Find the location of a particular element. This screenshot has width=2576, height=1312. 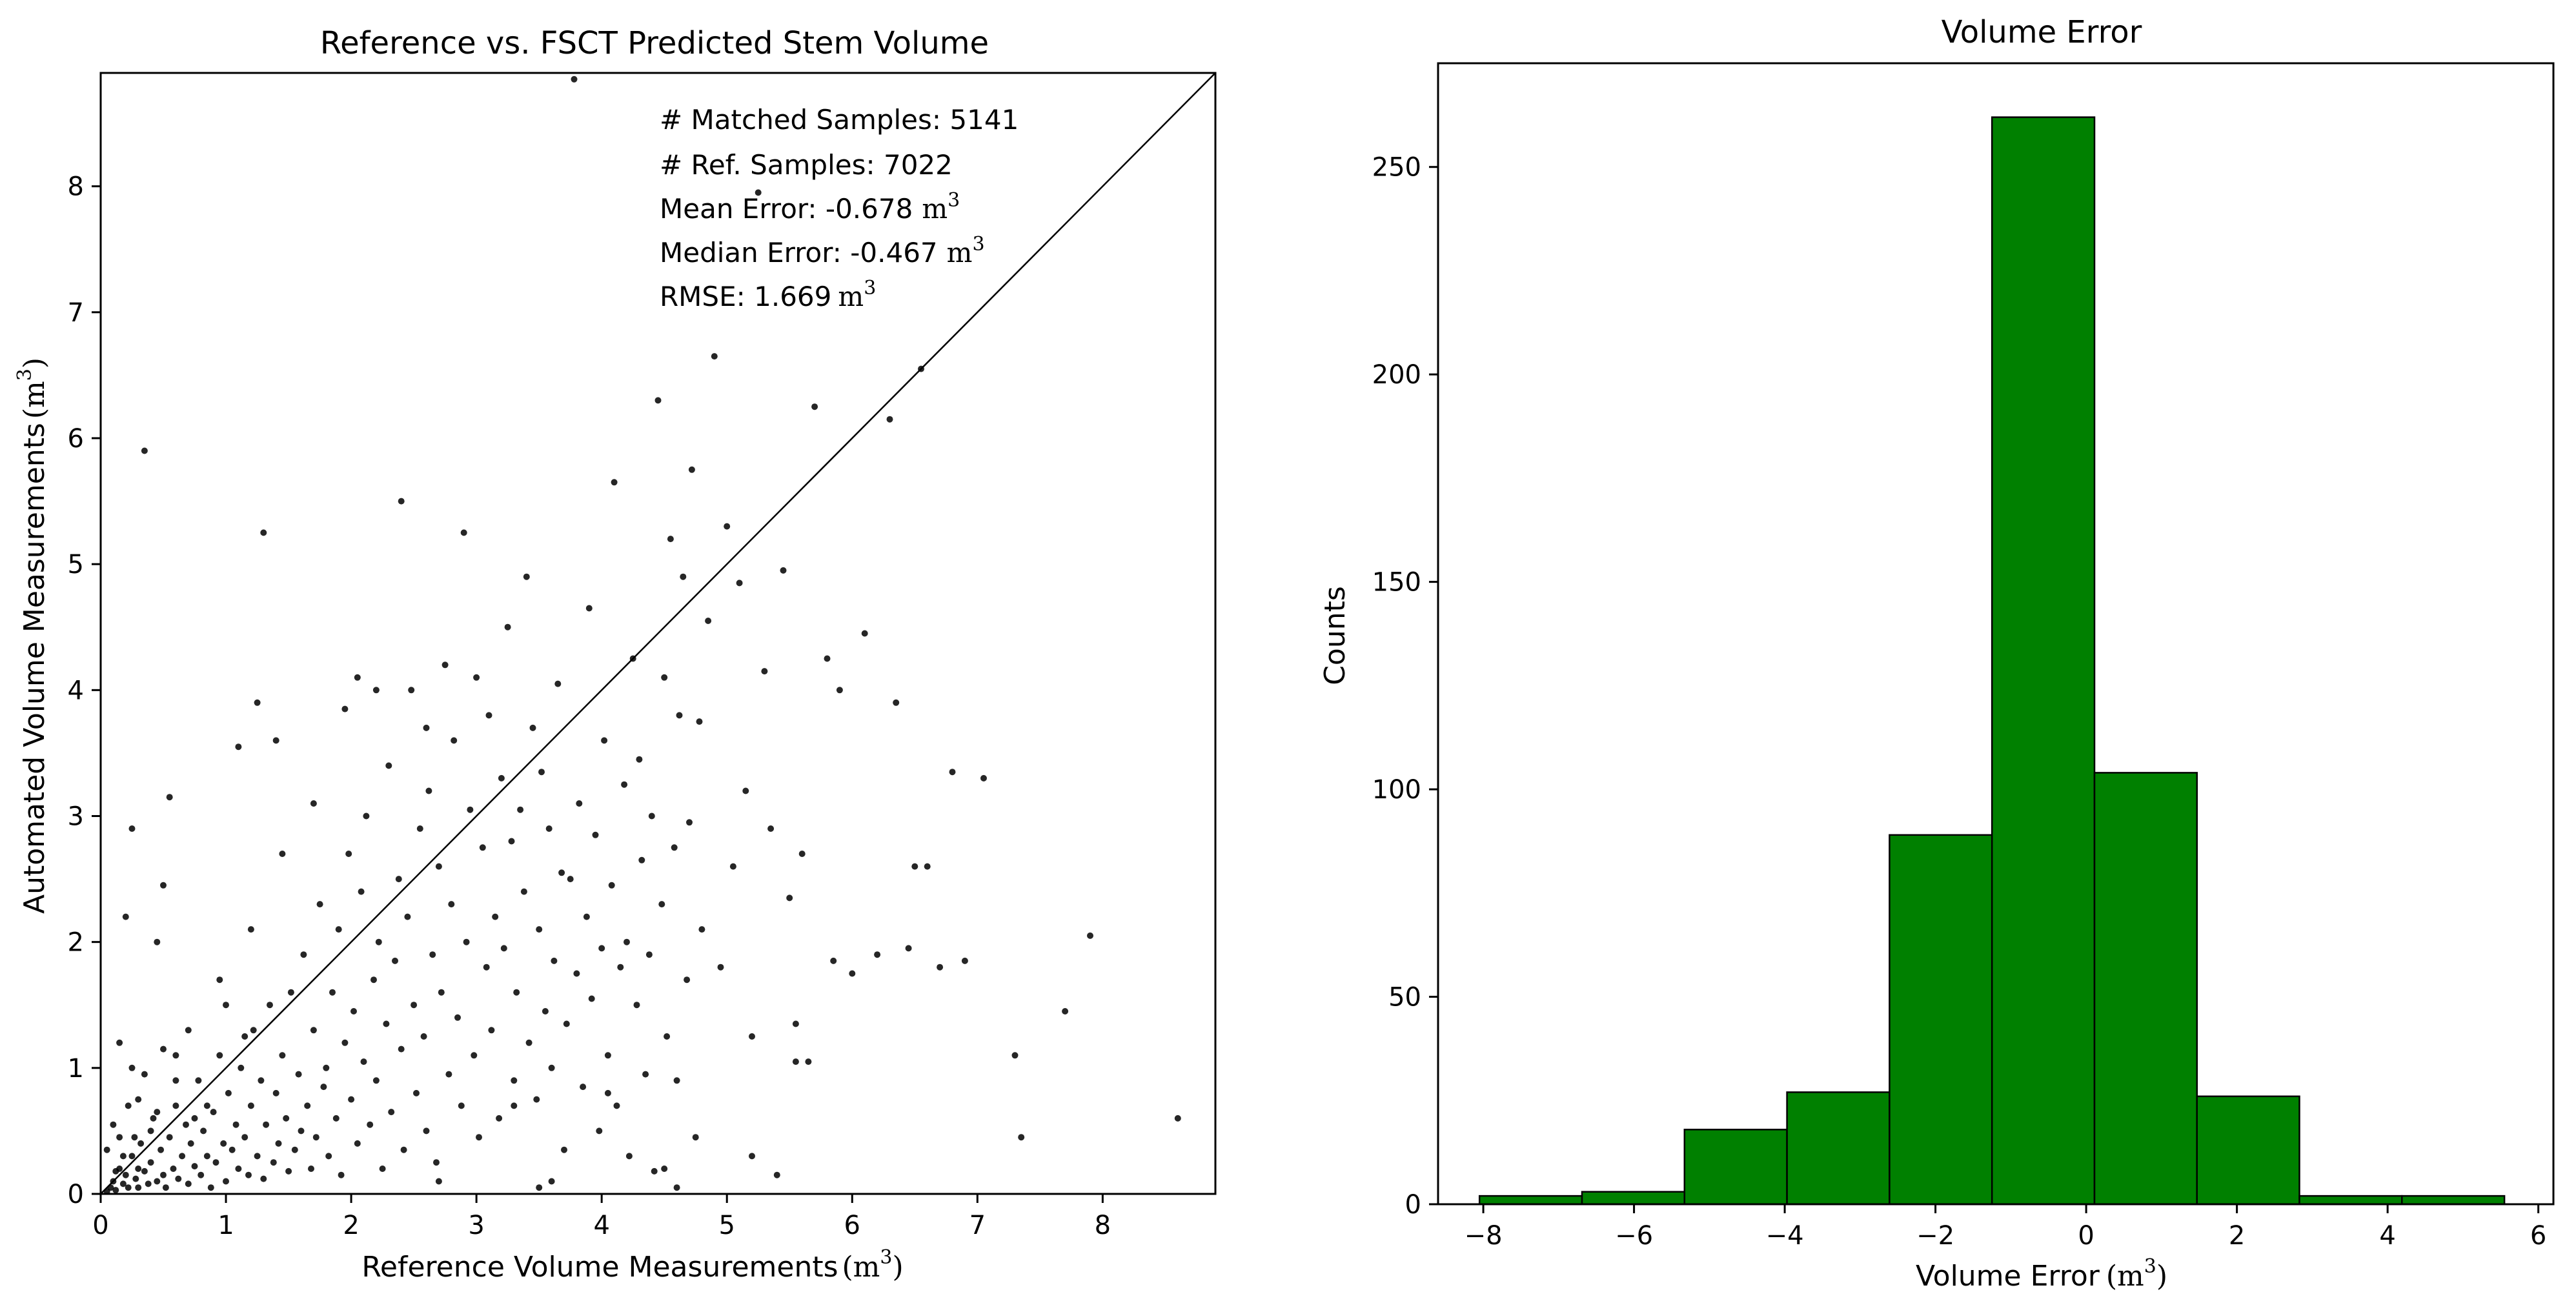

annotation-median-error-text: Median Error: -0.467 is located at coordinates (799, 252).